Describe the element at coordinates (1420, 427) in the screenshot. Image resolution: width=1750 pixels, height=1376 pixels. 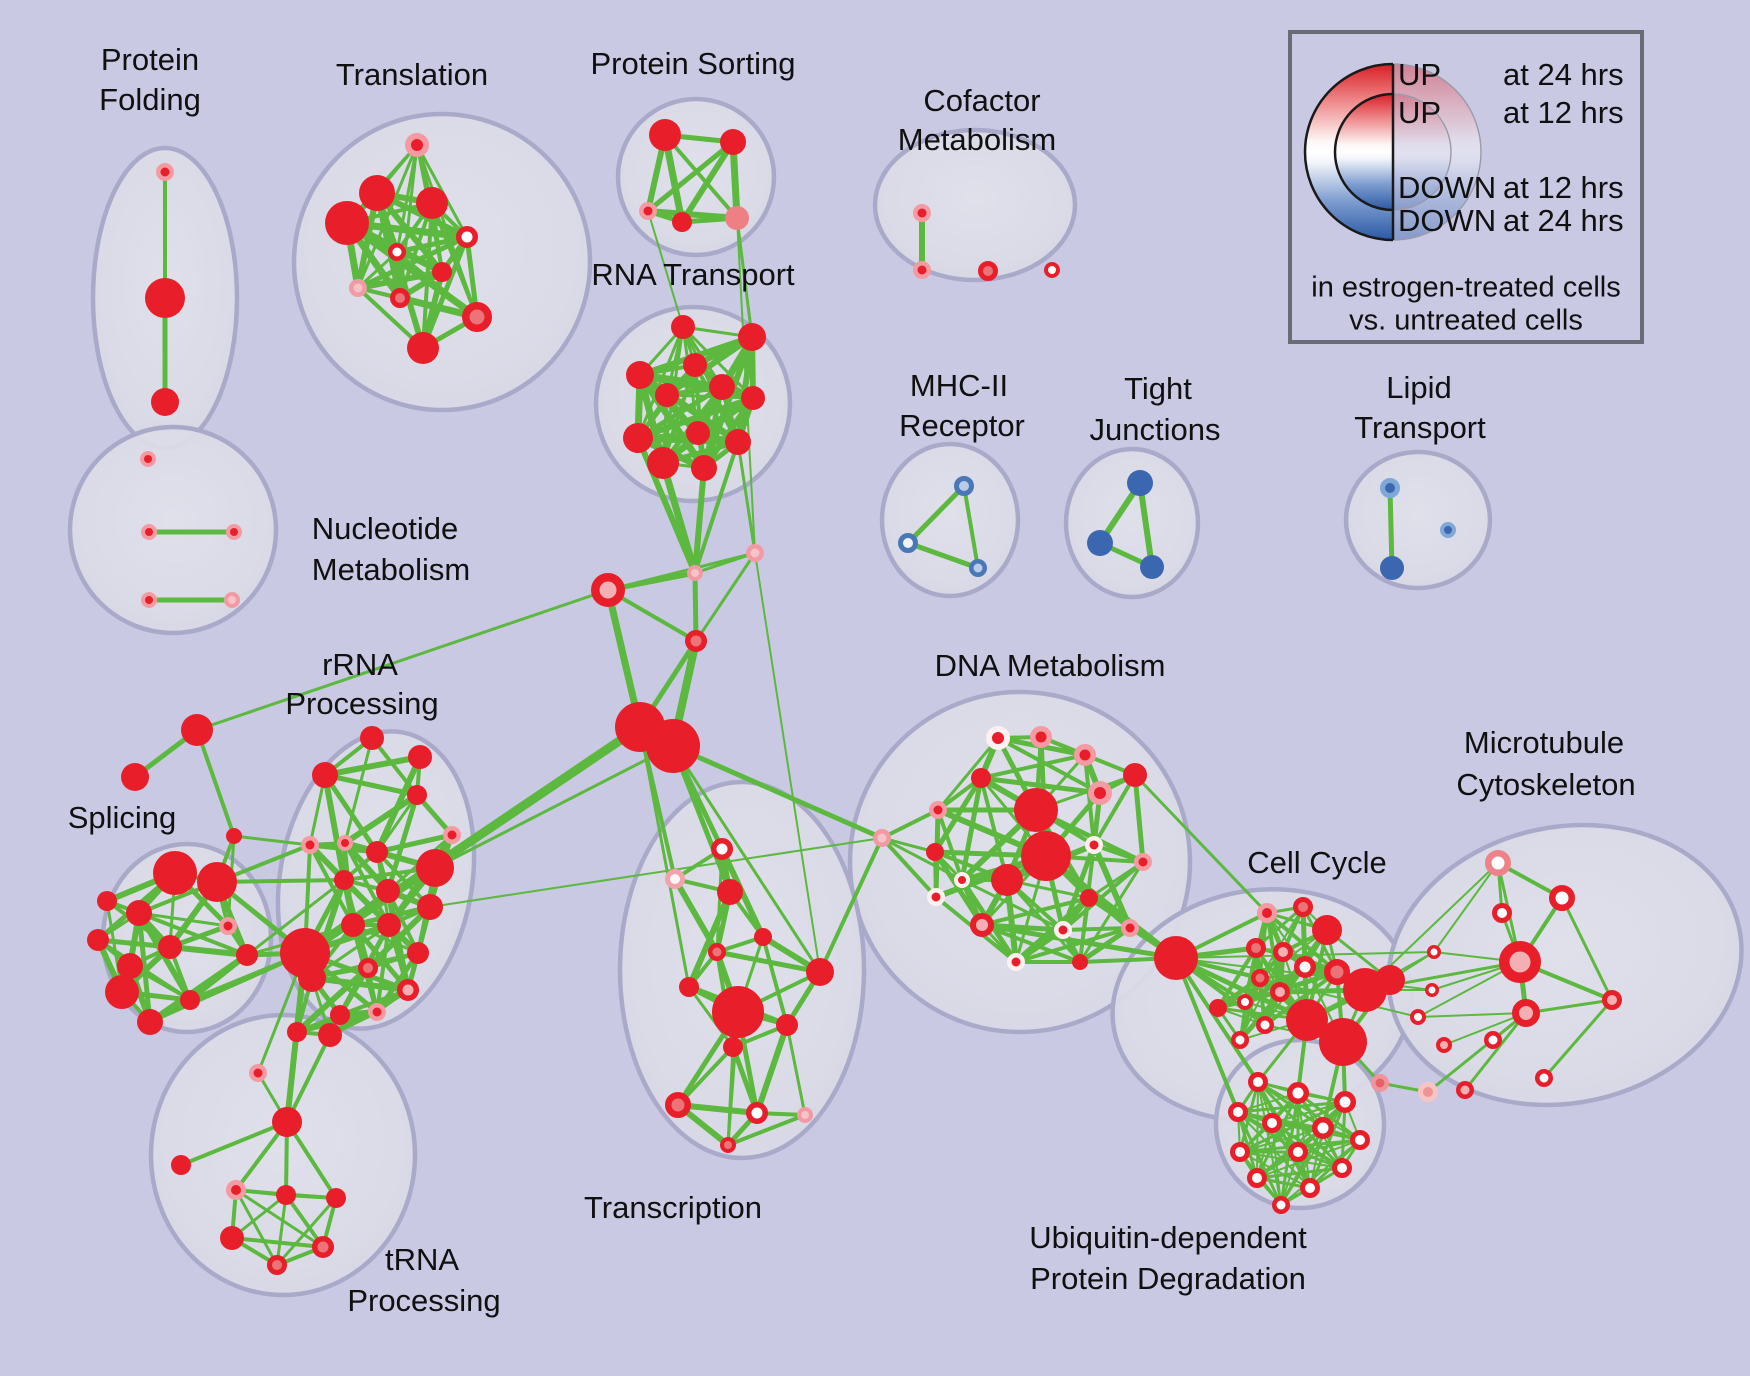
I see `cluster-label-lipid-1: Transport` at that location.